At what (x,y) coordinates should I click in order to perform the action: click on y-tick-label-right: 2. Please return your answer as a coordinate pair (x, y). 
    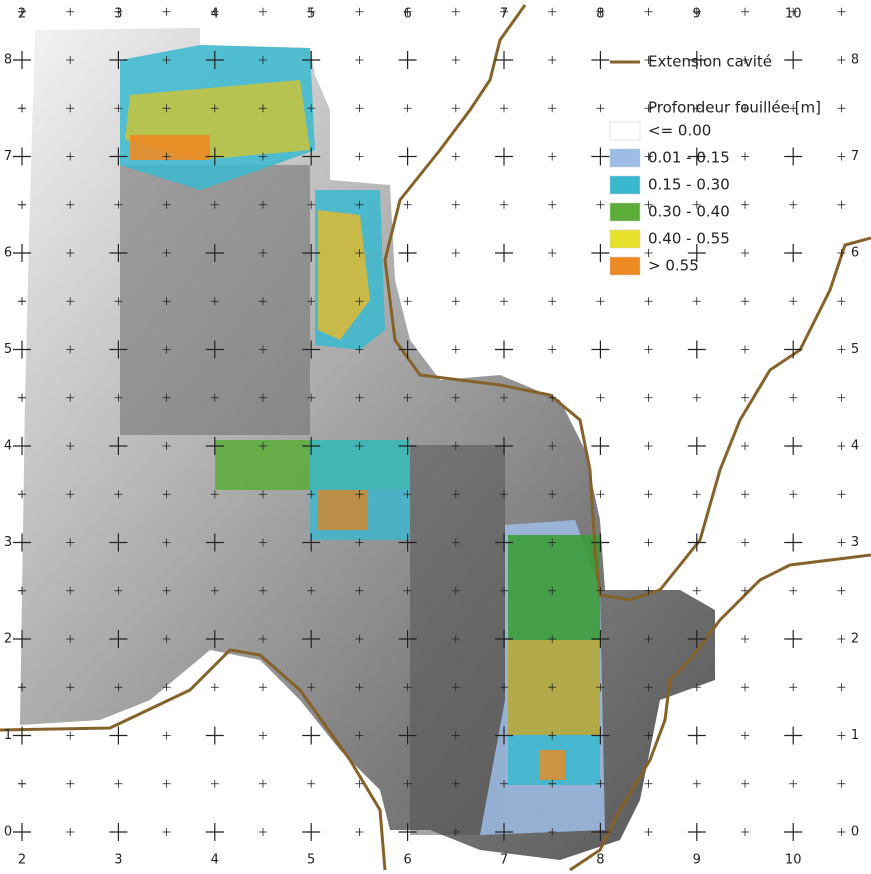
    Looking at the image, I should click on (855, 639).